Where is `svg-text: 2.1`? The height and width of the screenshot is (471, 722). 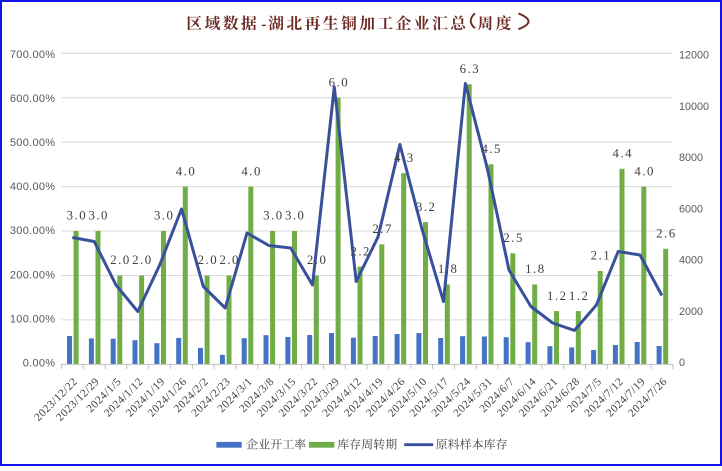 svg-text: 2.1 is located at coordinates (601, 256).